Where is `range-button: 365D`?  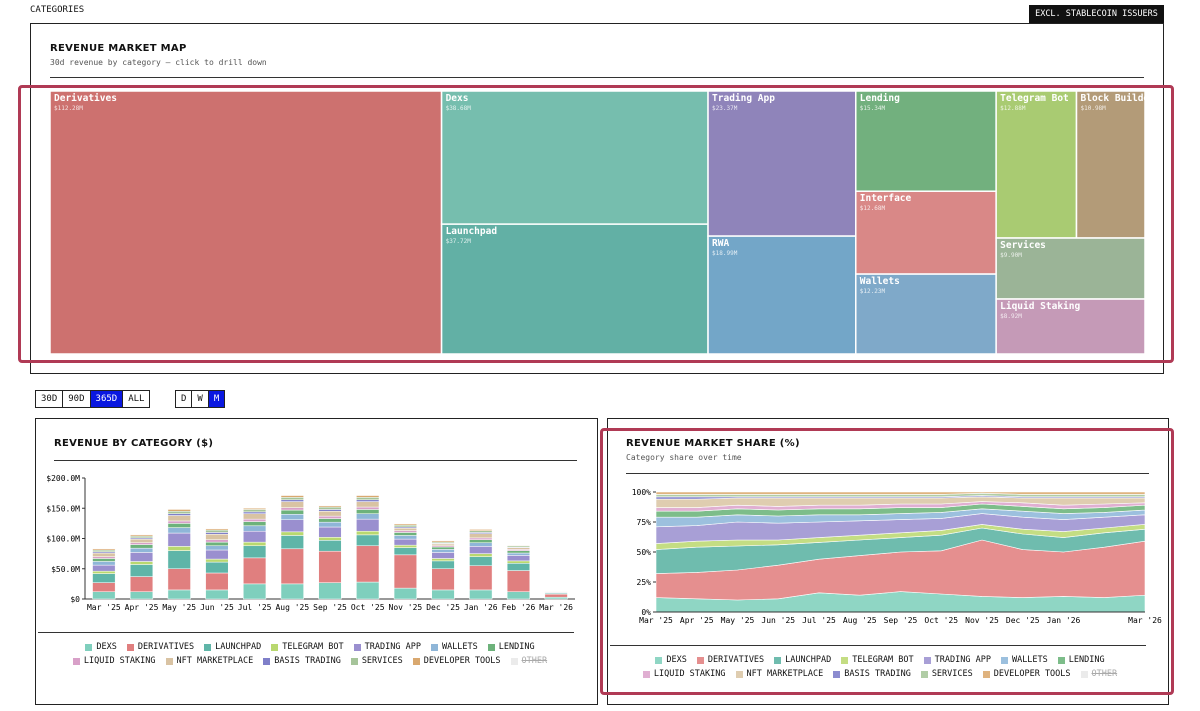 range-button: 365D is located at coordinates (107, 399).